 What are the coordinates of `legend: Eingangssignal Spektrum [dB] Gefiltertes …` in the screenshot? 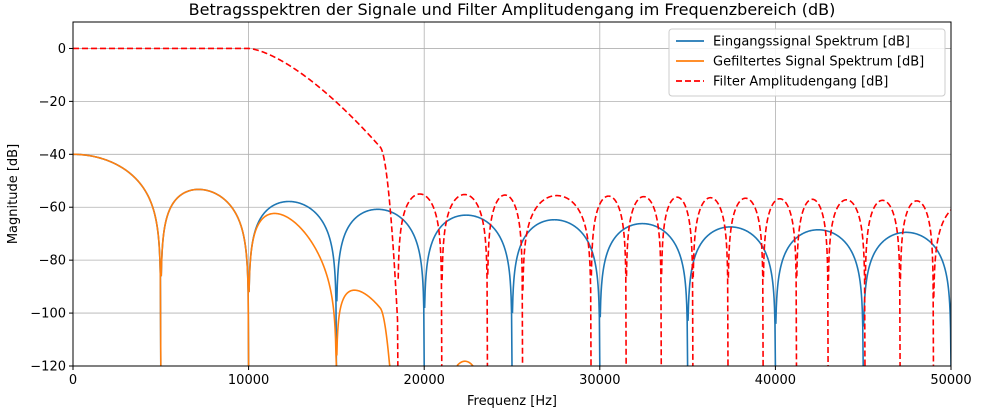 It's located at (807, 62).